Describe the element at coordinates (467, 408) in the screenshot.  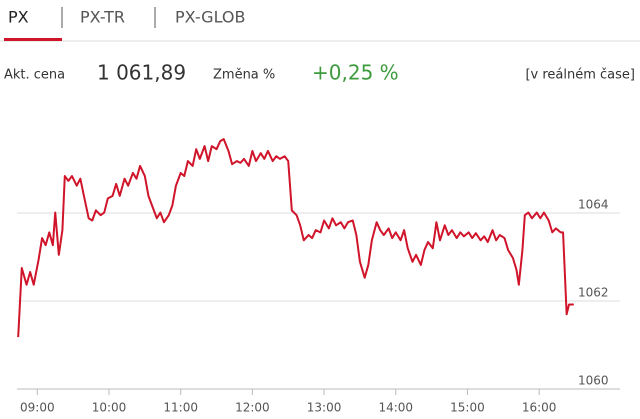
I see `x-tick-label: 15:00` at that location.